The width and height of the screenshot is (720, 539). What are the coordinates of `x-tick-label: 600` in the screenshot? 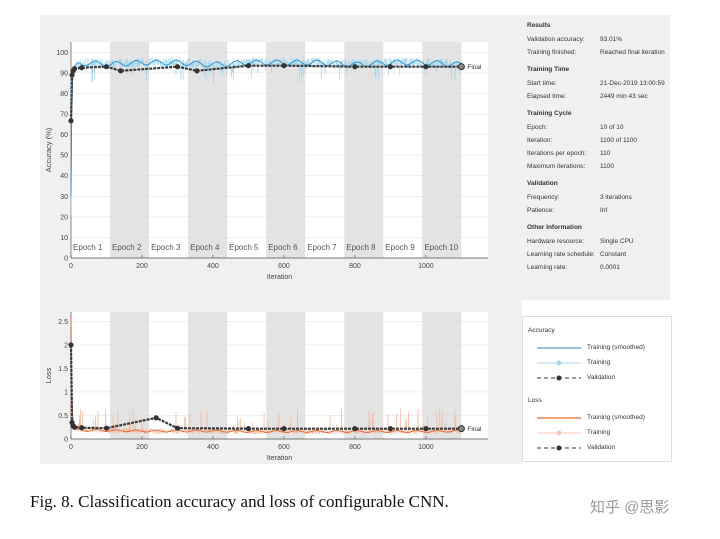 It's located at (284, 266).